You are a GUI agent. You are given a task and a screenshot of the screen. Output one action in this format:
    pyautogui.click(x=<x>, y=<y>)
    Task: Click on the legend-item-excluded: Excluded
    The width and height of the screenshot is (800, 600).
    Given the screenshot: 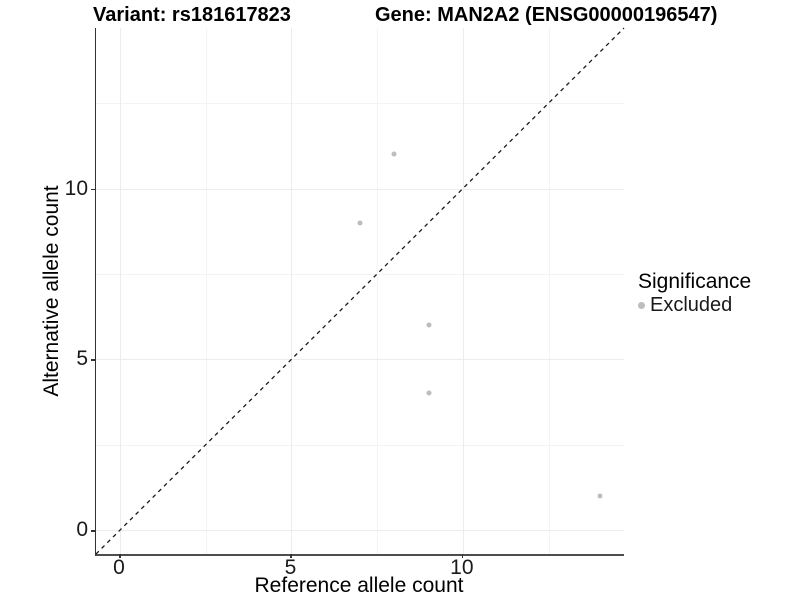 What is the action you would take?
    pyautogui.click(x=694, y=305)
    